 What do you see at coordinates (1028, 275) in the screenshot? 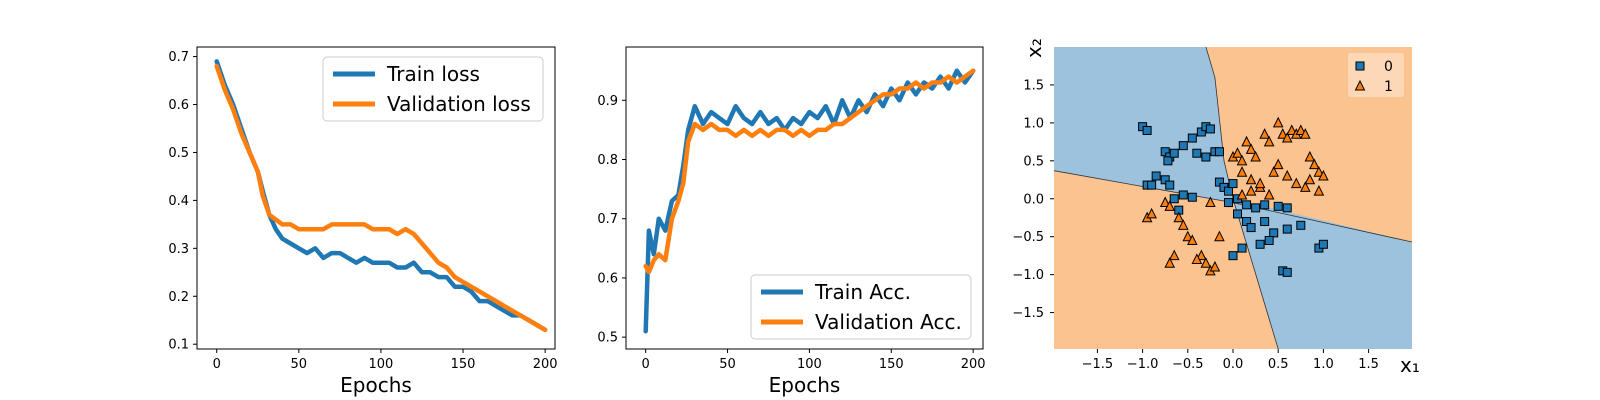
I see `y-tick-label: −1.0` at bounding box center [1028, 275].